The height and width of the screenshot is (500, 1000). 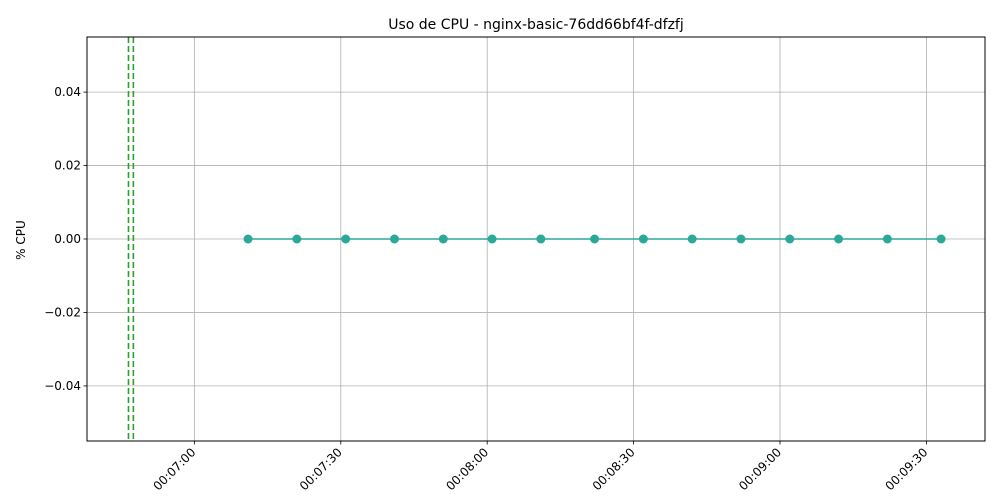 What do you see at coordinates (467, 469) in the screenshot?
I see `x-tick-label: 00:08:00` at bounding box center [467, 469].